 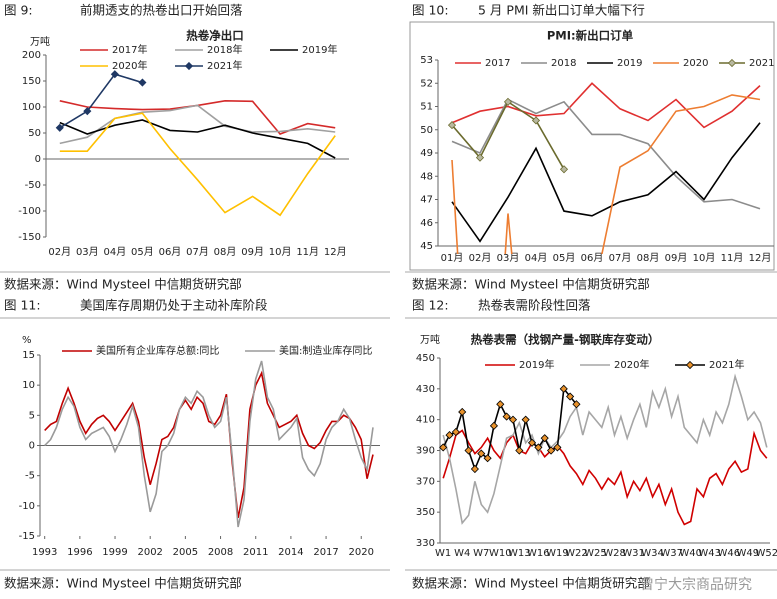 What do you see at coordinates (425, 512) in the screenshot?
I see `y-tick-label: 350` at bounding box center [425, 512].